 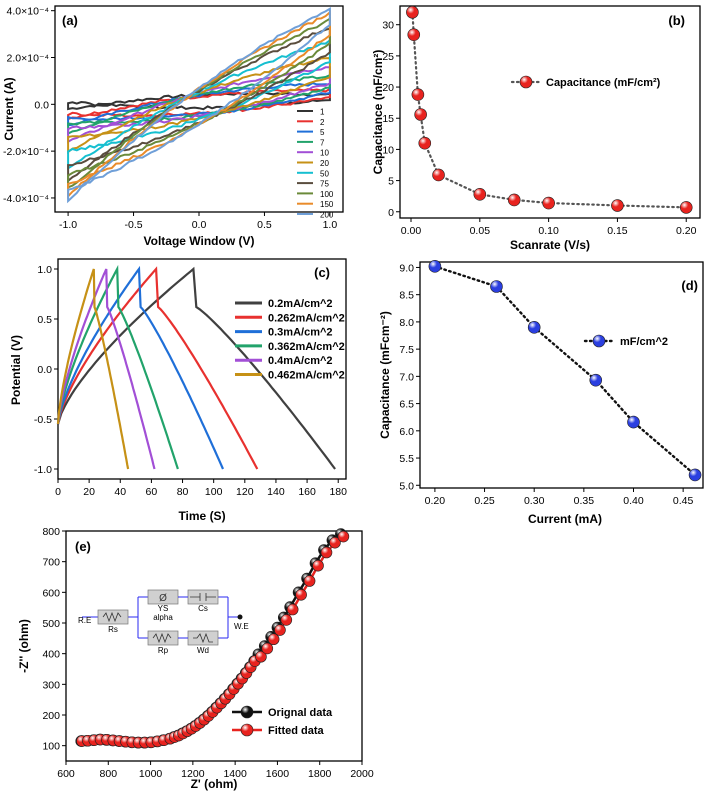 I want to click on panel-e-xtick-label: 1600, so click(x=278, y=774).